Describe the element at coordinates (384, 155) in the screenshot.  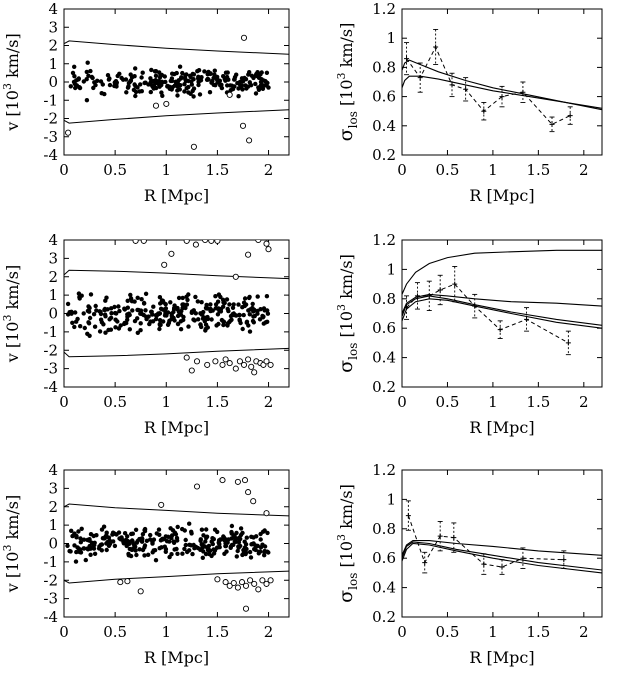
I see `y-tick-label: 0.2` at that location.